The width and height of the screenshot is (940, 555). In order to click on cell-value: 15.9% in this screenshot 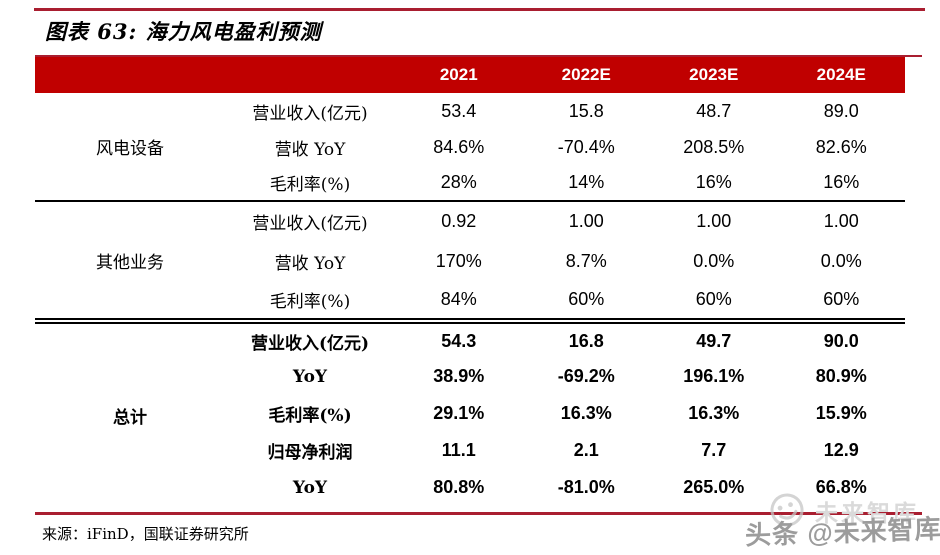, I will do `click(841, 413)`.